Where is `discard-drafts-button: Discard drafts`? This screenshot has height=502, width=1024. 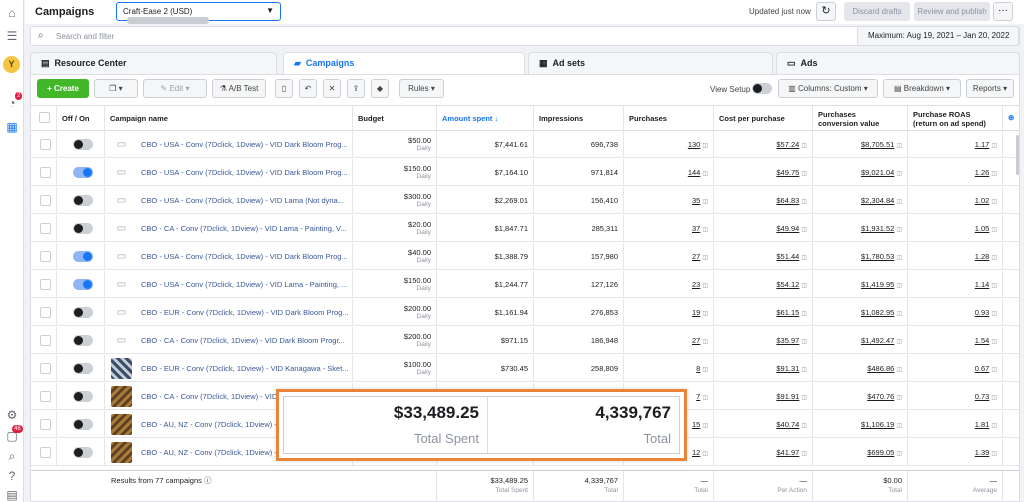
discard-drafts-button: Discard drafts is located at coordinates (877, 11).